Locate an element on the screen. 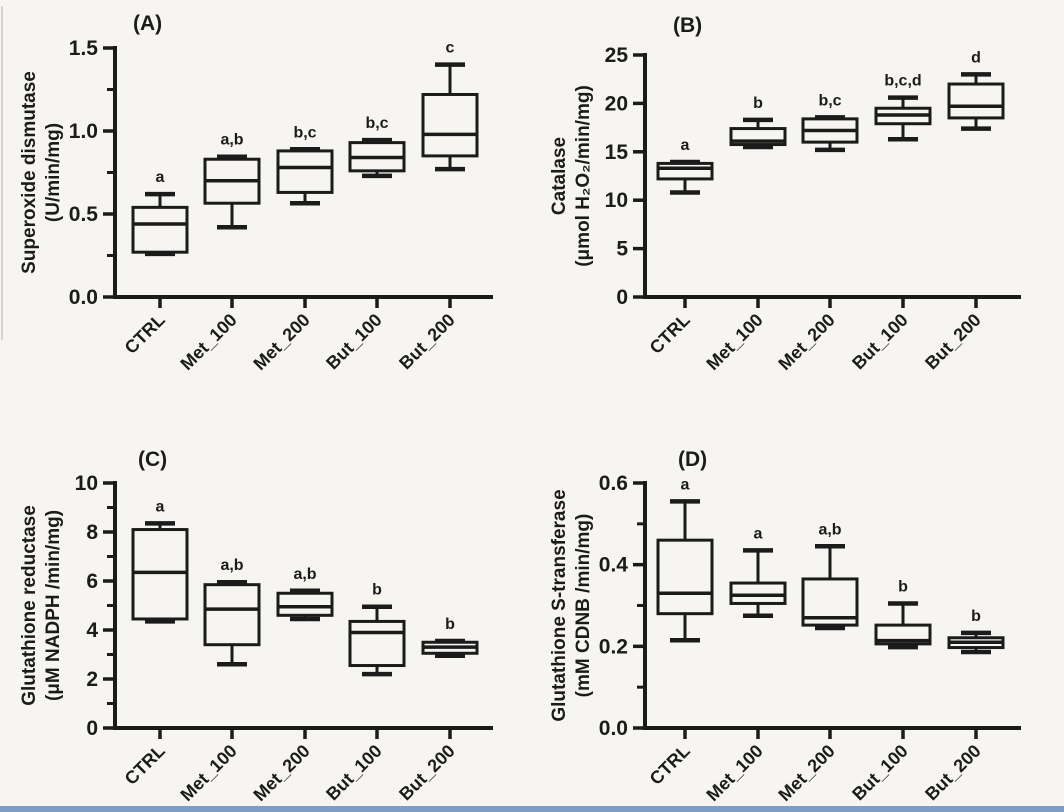 The height and width of the screenshot is (812, 1064). y-tick-label: 8 is located at coordinates (92, 532).